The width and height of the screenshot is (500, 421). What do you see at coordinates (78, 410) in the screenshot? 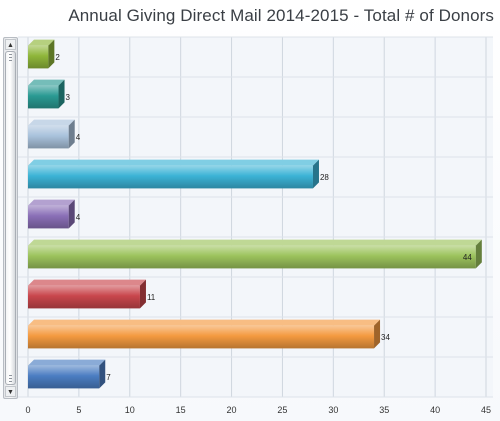
I see `x-tick-label: 5` at bounding box center [78, 410].